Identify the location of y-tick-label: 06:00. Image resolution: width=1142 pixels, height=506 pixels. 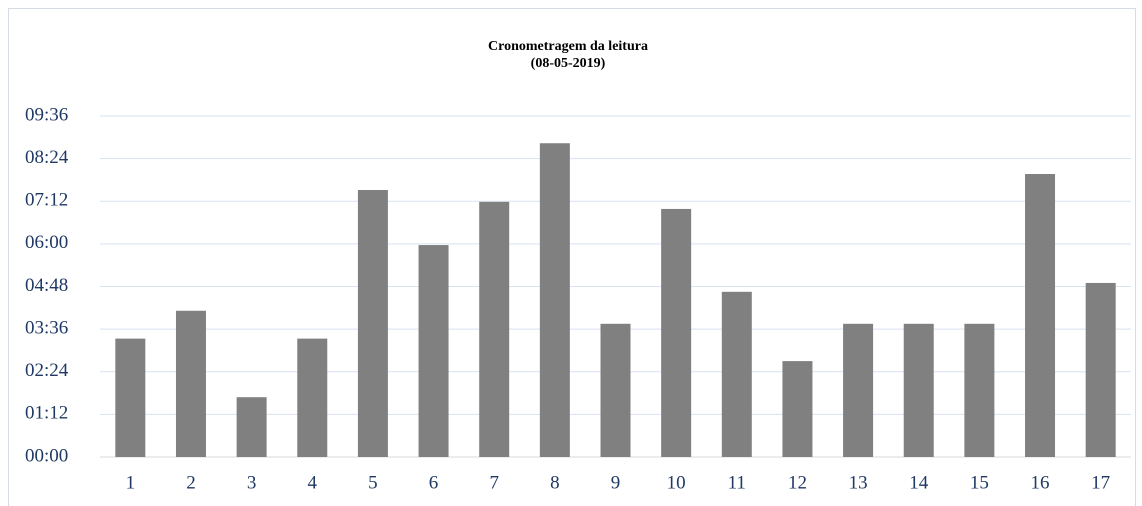
(46, 242).